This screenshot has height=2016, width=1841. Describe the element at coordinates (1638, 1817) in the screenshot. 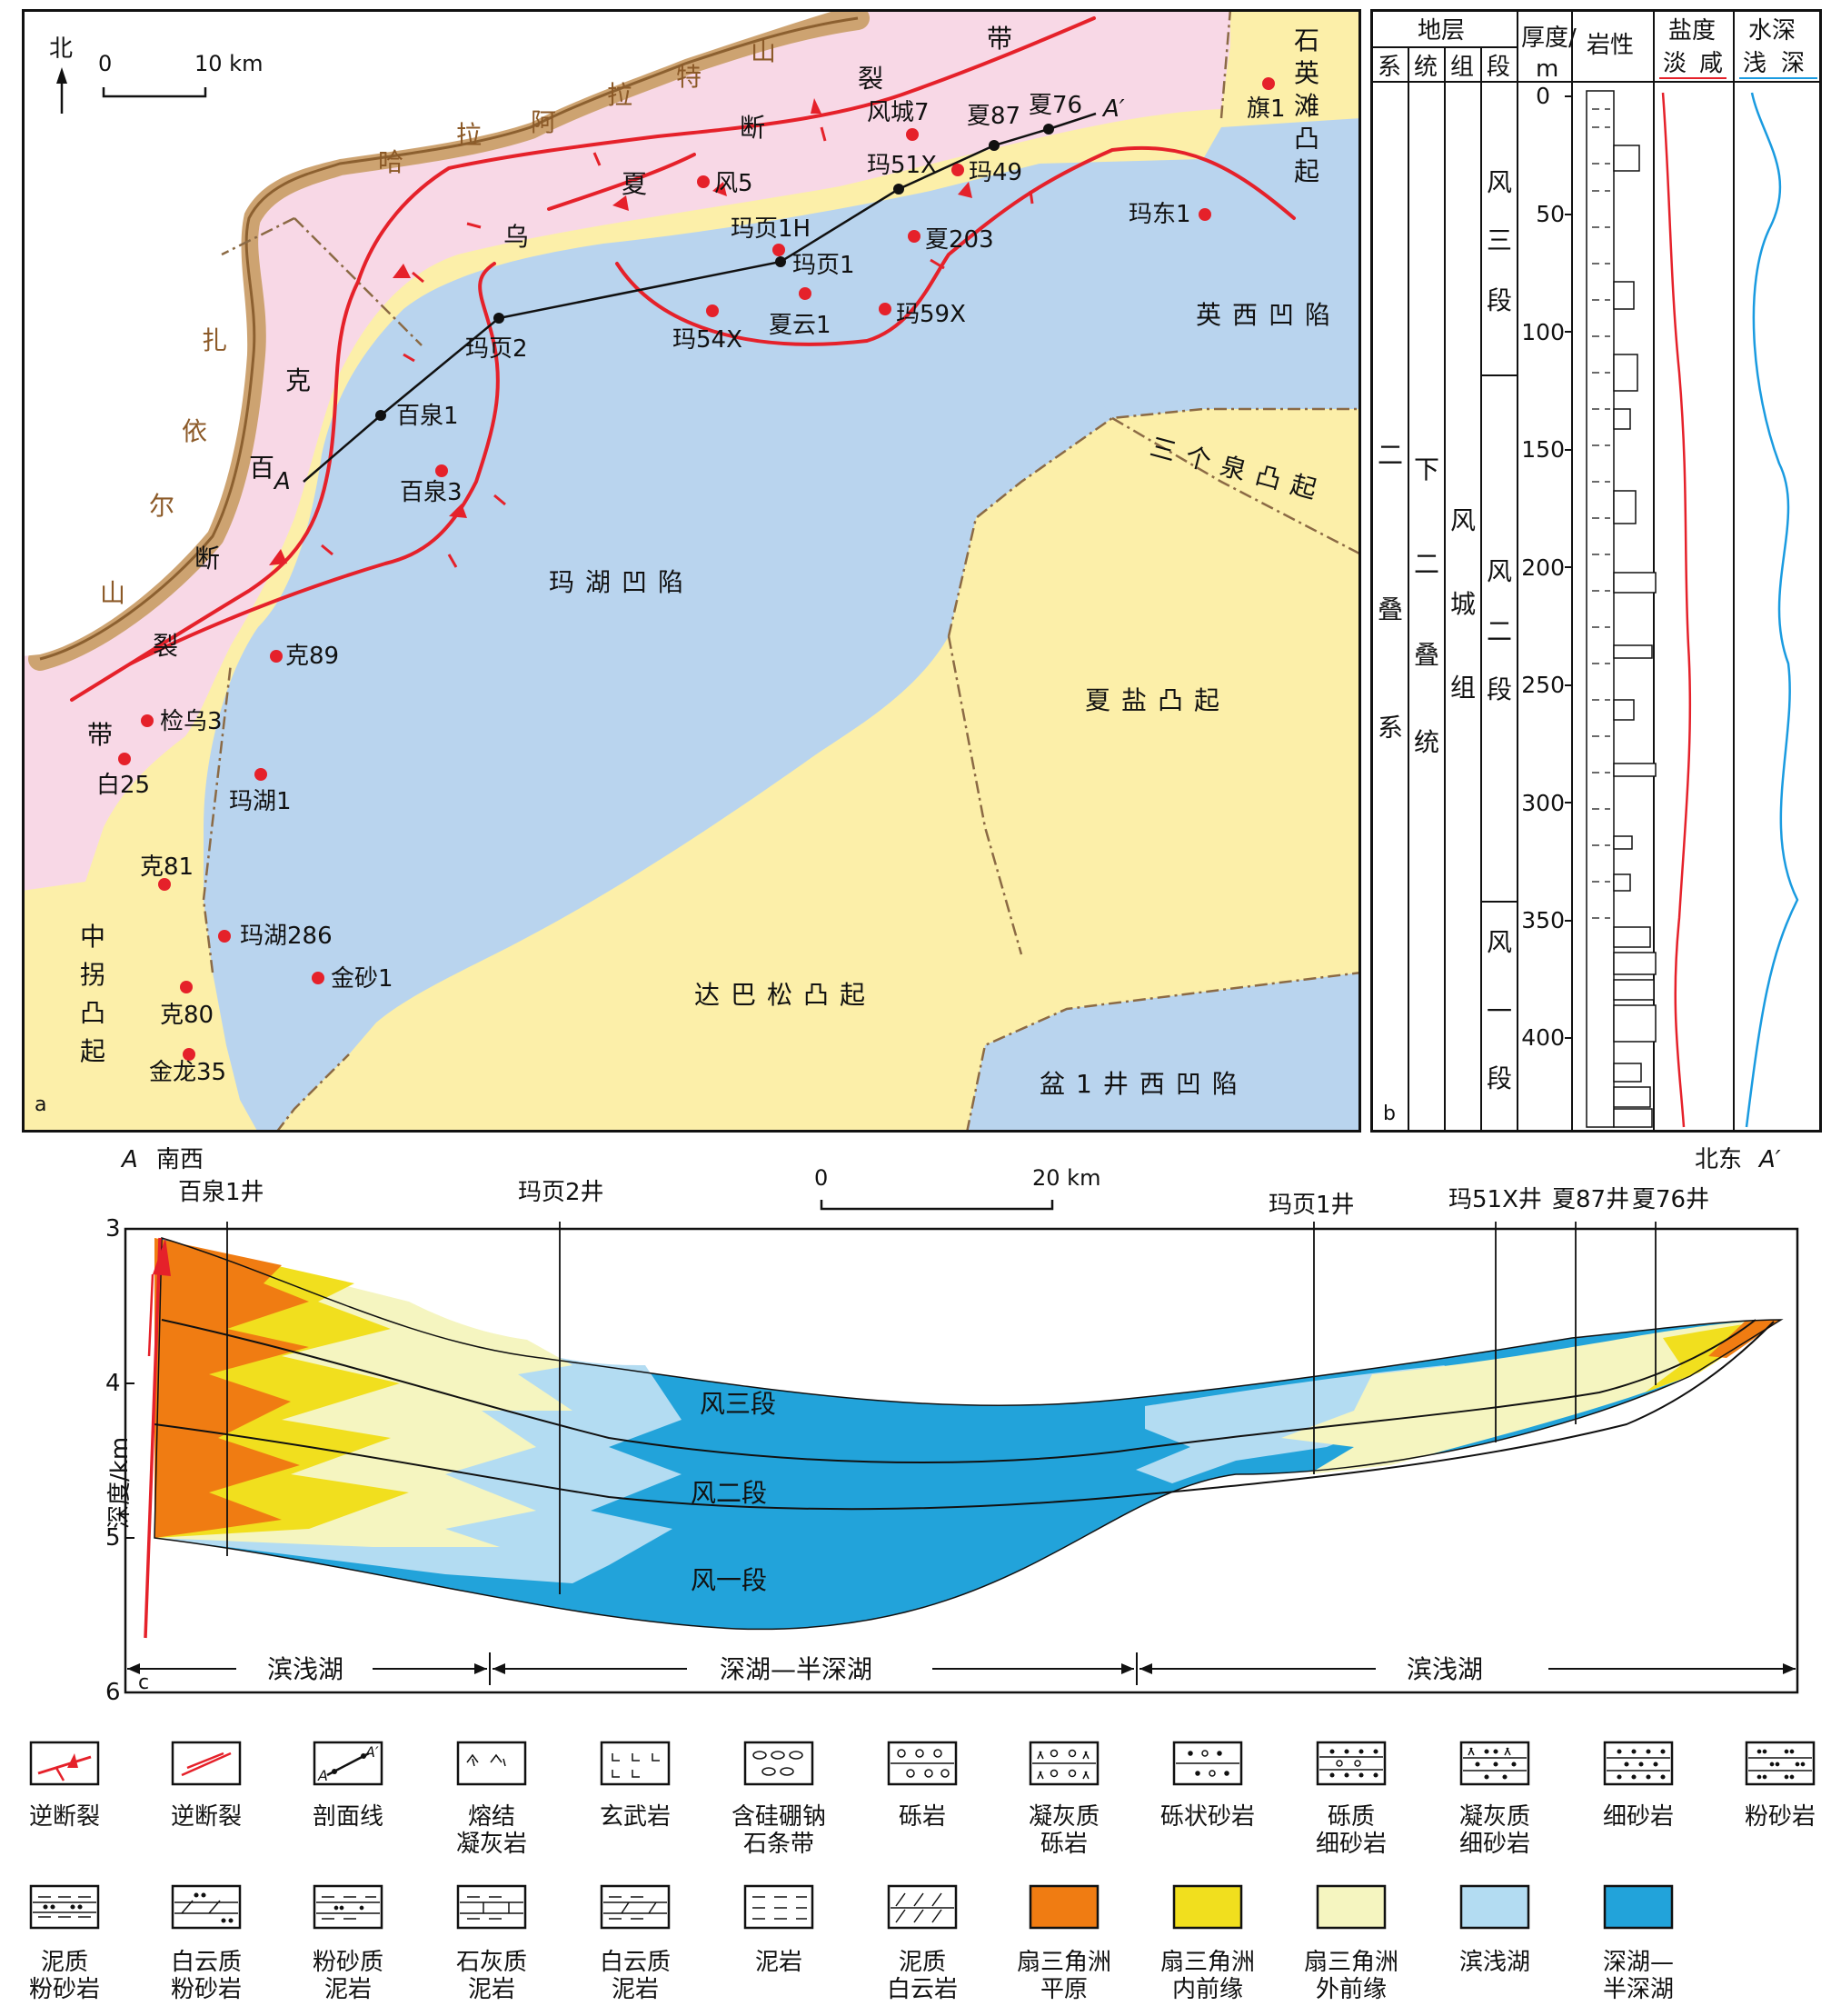

I see `legend-label: 细砂岩` at that location.